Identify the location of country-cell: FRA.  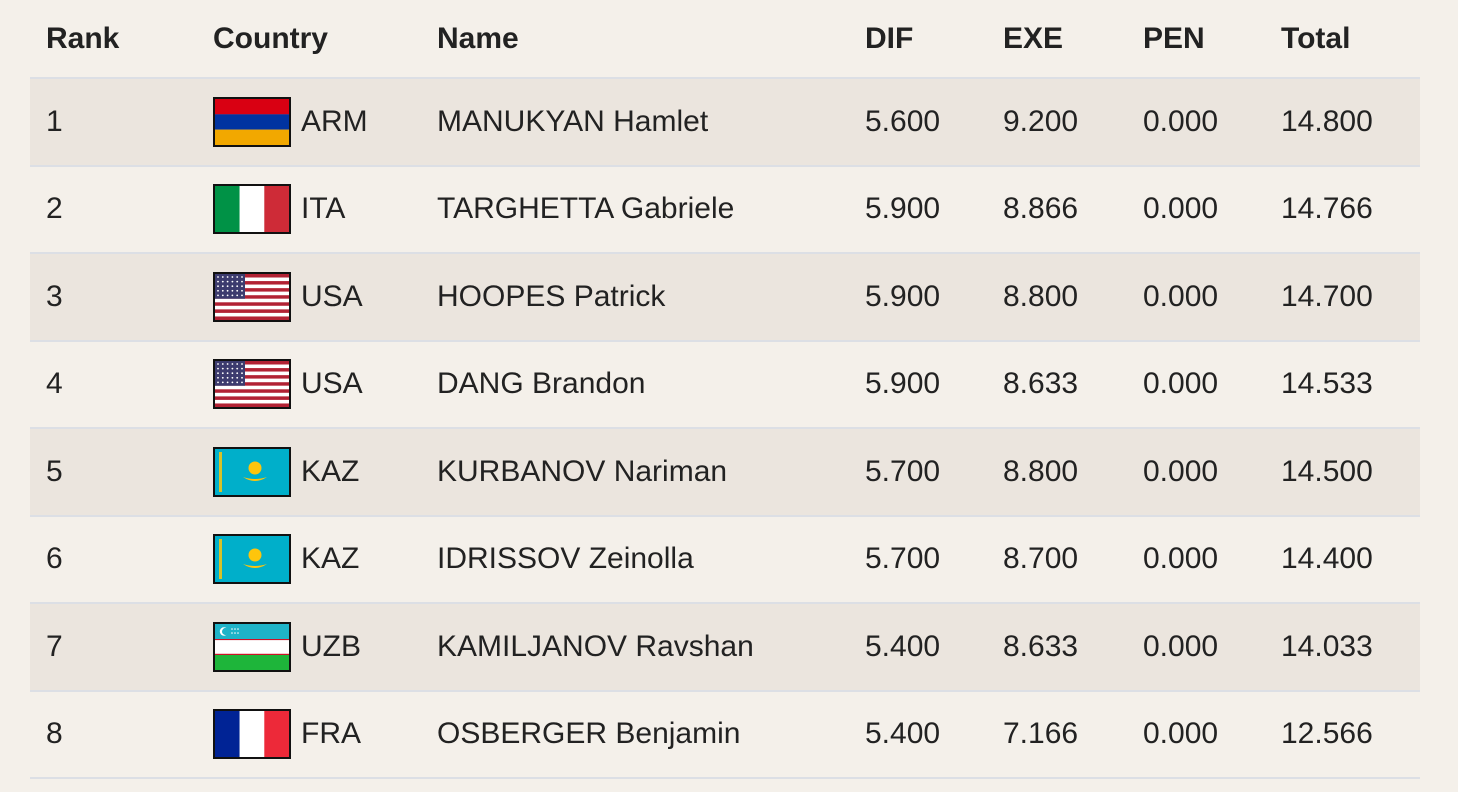
(309, 734).